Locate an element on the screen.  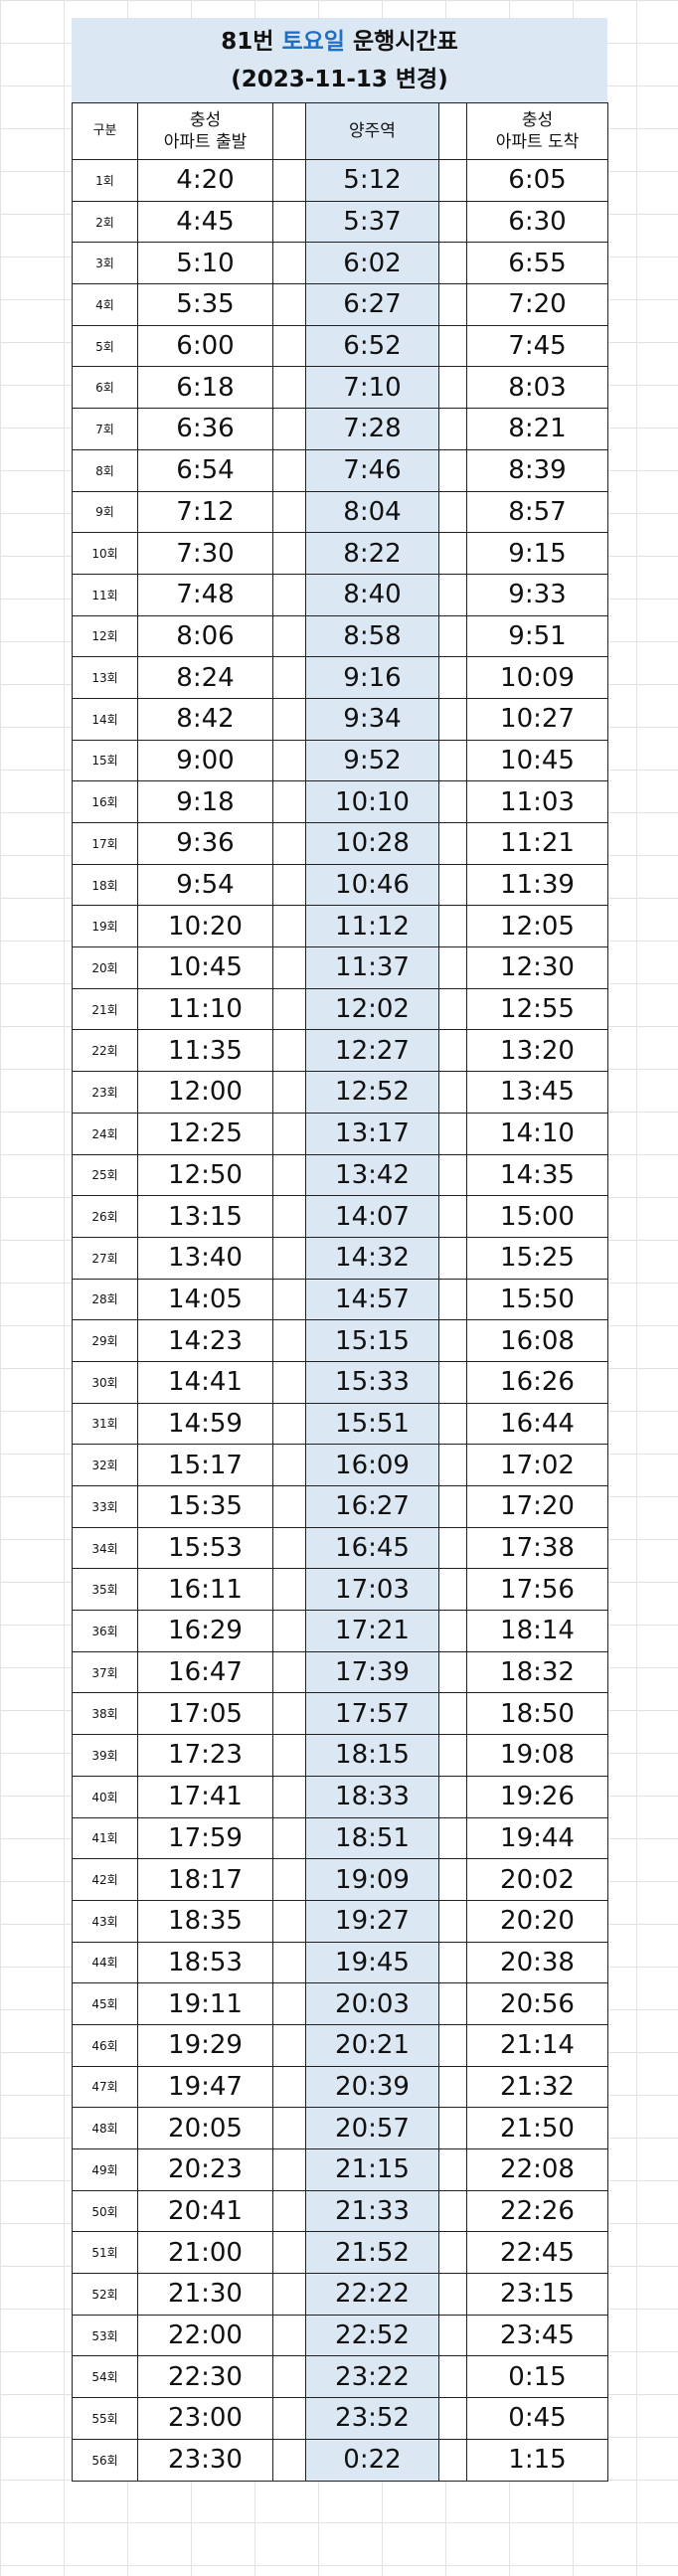
arrival-time: 7:20 is located at coordinates (537, 304).